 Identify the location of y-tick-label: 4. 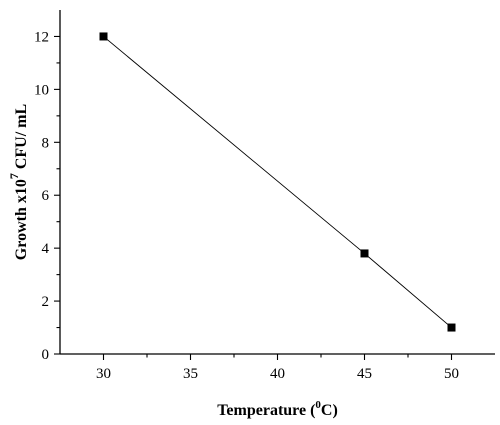
(46, 249).